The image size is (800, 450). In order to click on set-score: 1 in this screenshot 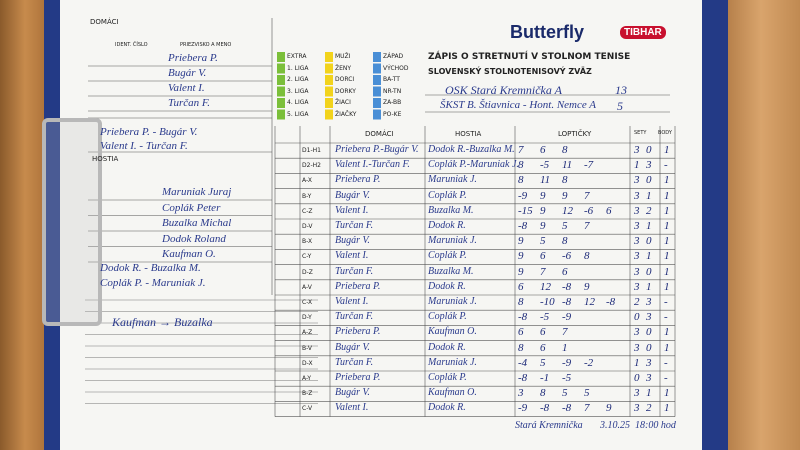, I will do `click(637, 165)`.